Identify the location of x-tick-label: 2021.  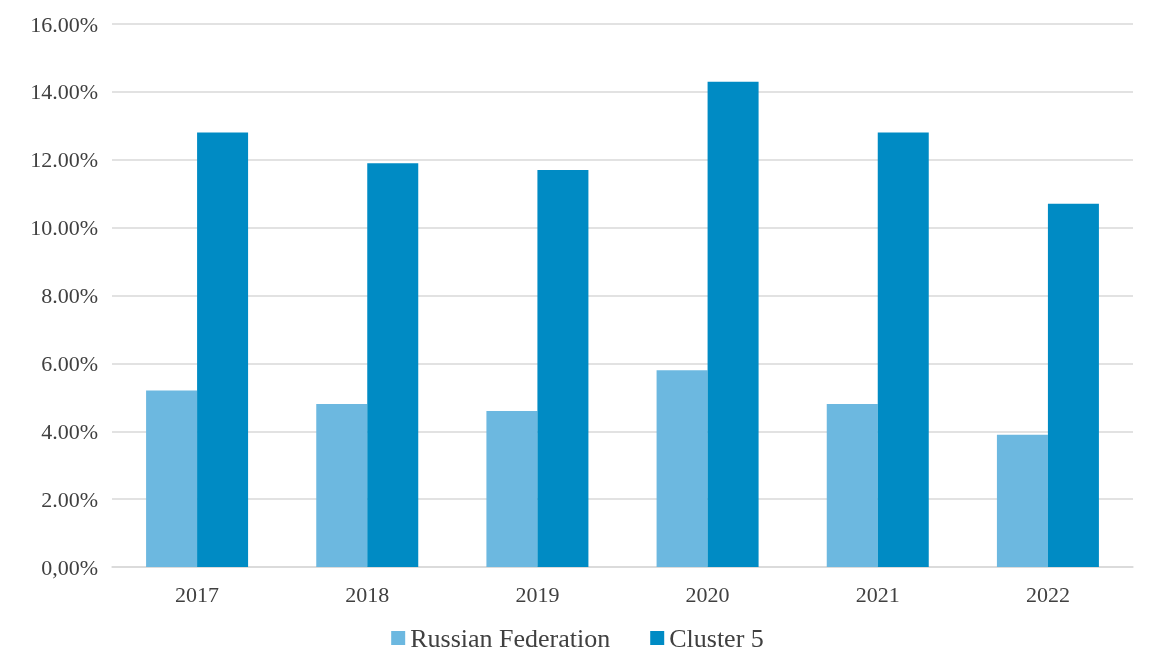
(877, 594).